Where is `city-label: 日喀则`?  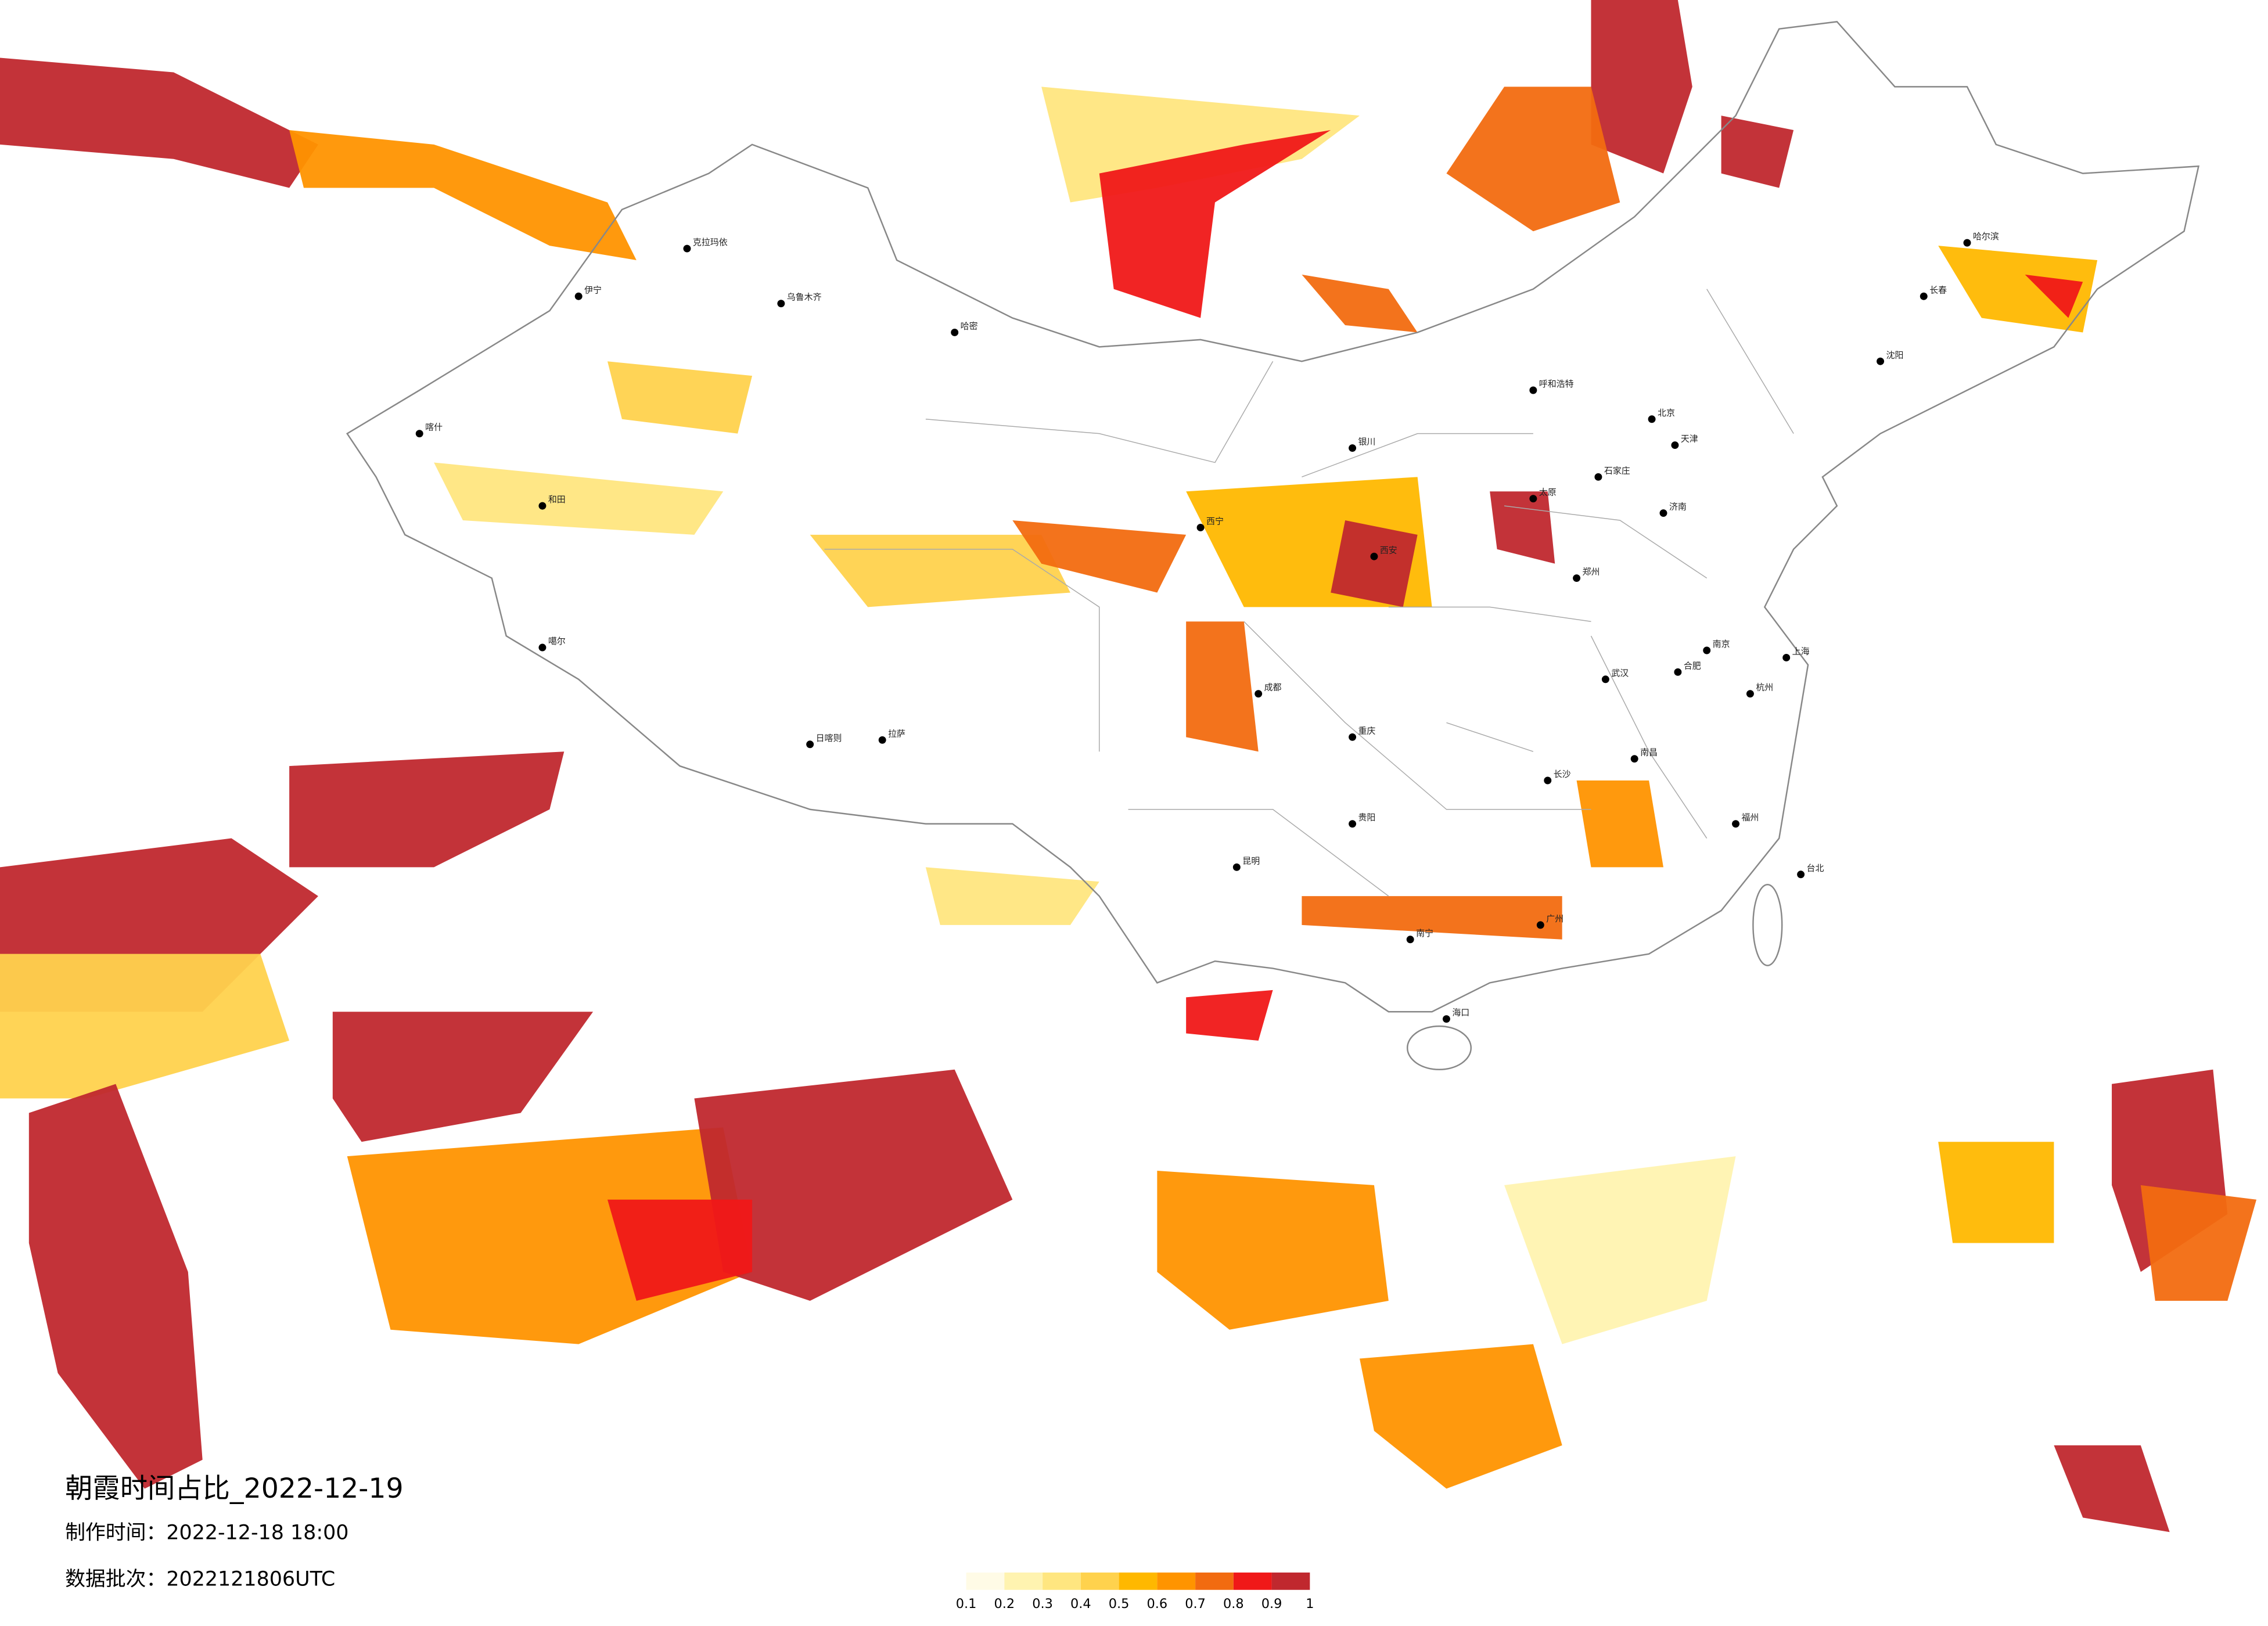
city-label: 日喀则 is located at coordinates (829, 738).